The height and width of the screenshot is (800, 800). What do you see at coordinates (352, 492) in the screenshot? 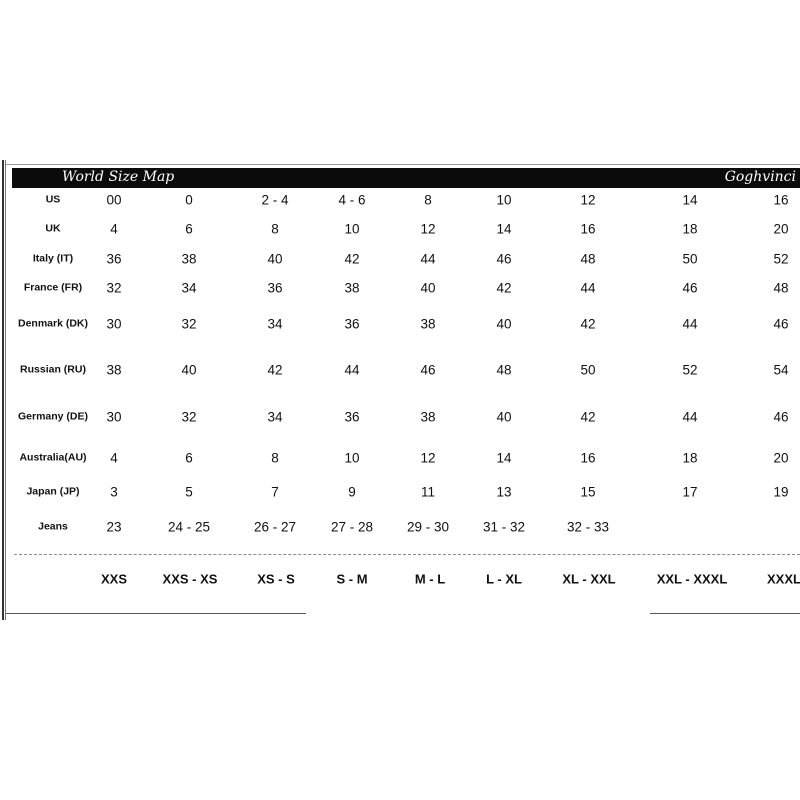
I see `table-cell: 9` at bounding box center [352, 492].